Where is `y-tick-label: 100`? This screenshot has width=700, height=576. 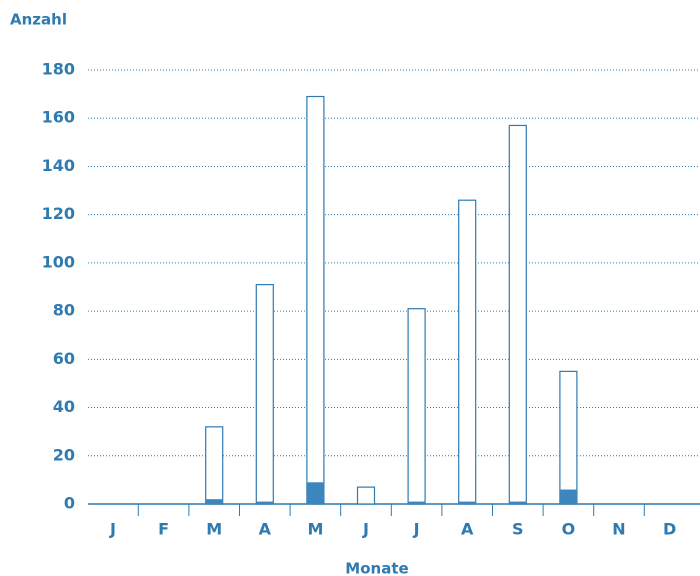
y-tick-label: 100 is located at coordinates (58, 261).